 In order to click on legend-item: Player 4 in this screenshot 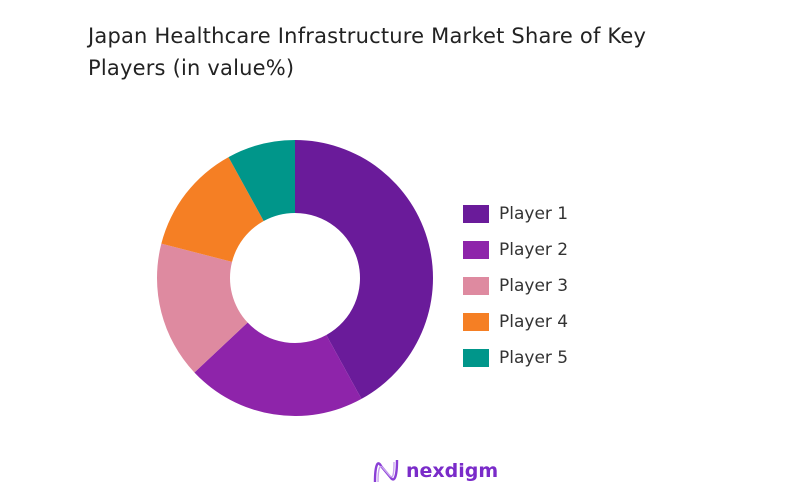, I will do `click(515, 322)`.